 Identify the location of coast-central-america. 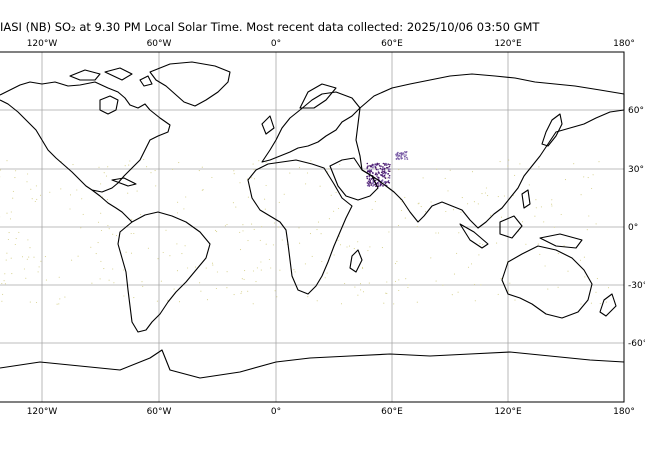
(112, 206).